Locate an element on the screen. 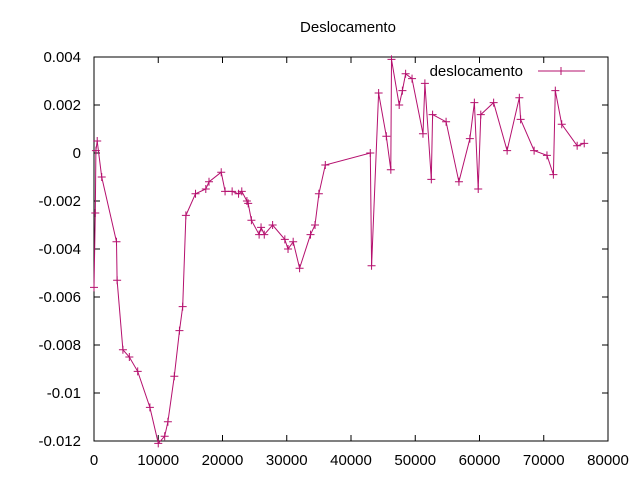  x-tick-label: 70000 is located at coordinates (544, 460).